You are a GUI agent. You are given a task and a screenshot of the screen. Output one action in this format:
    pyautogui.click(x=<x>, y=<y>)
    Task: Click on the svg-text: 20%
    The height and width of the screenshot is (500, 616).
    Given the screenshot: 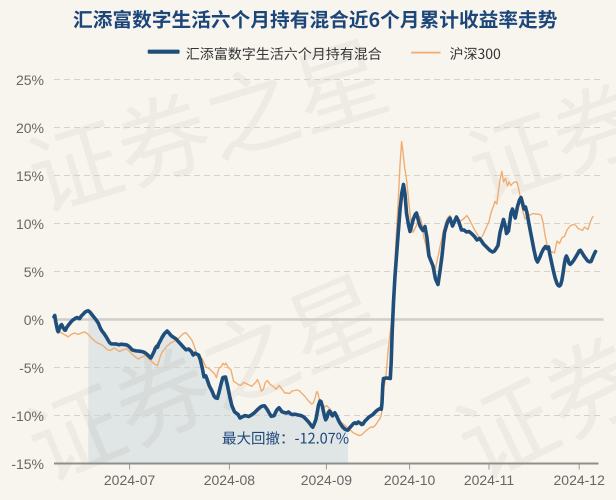 What is the action you would take?
    pyautogui.click(x=30, y=128)
    